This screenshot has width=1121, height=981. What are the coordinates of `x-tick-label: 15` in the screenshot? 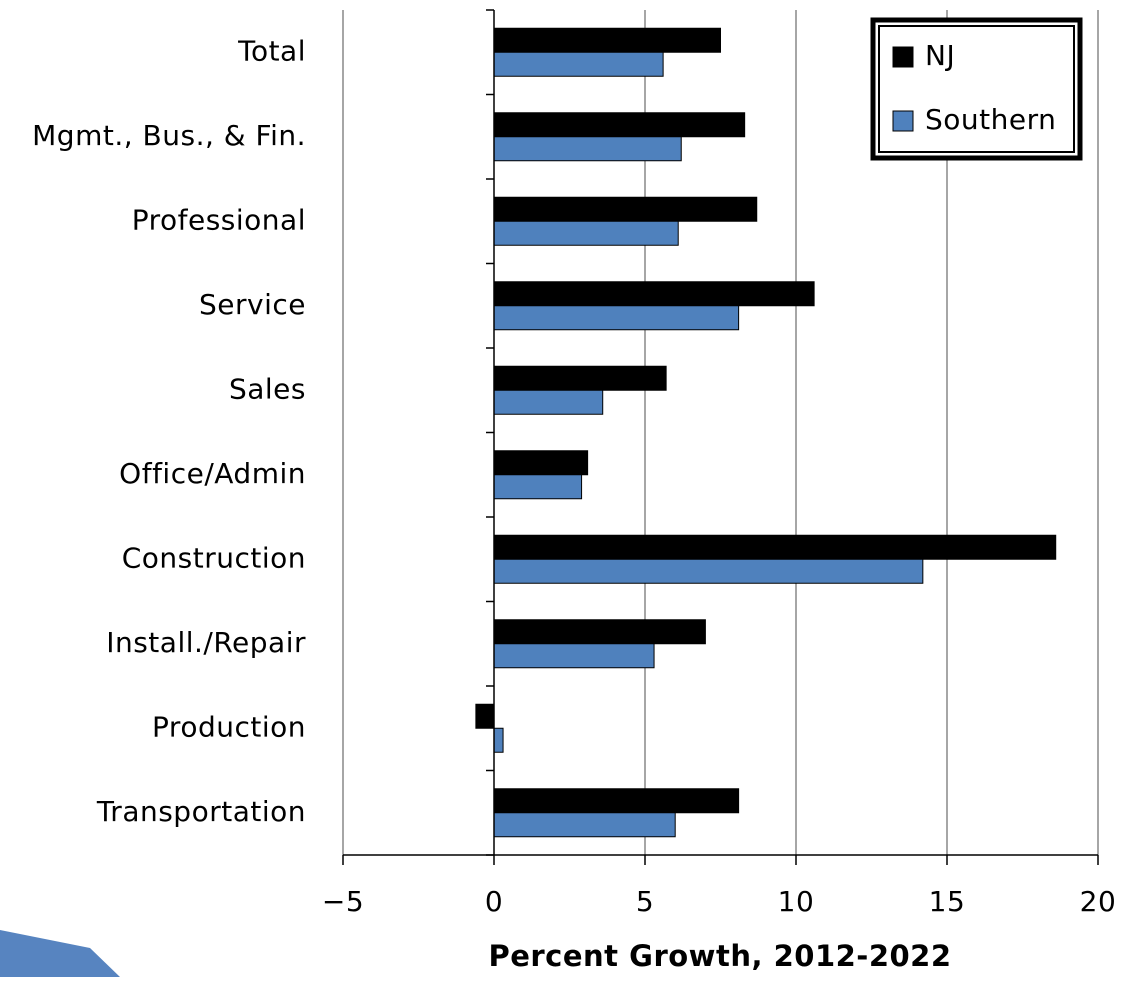 It's located at (947, 901).